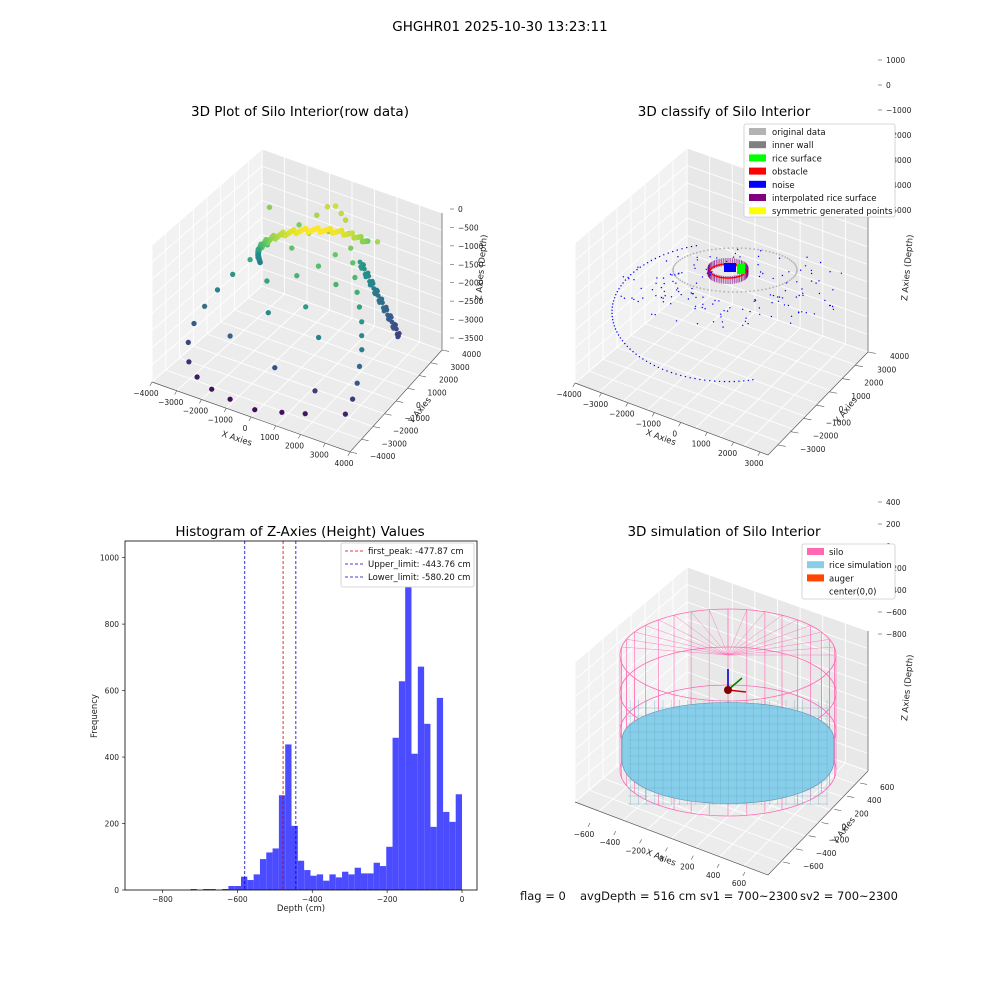 Image resolution: width=1000 pixels, height=1000 pixels. What do you see at coordinates (660, 858) in the screenshot?
I see `simulation-x-label: X Axies` at bounding box center [660, 858].